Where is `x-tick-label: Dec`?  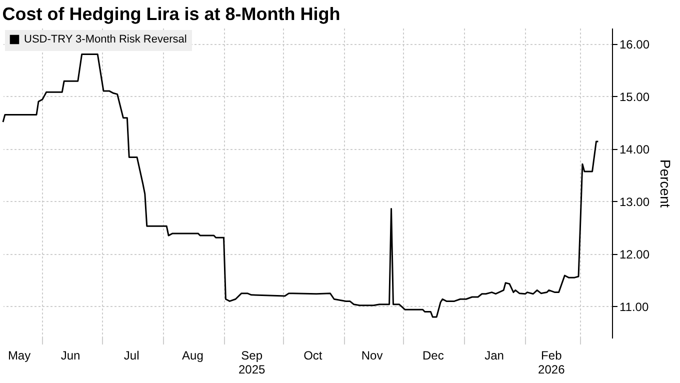
x-tick-label: Dec is located at coordinates (433, 355).